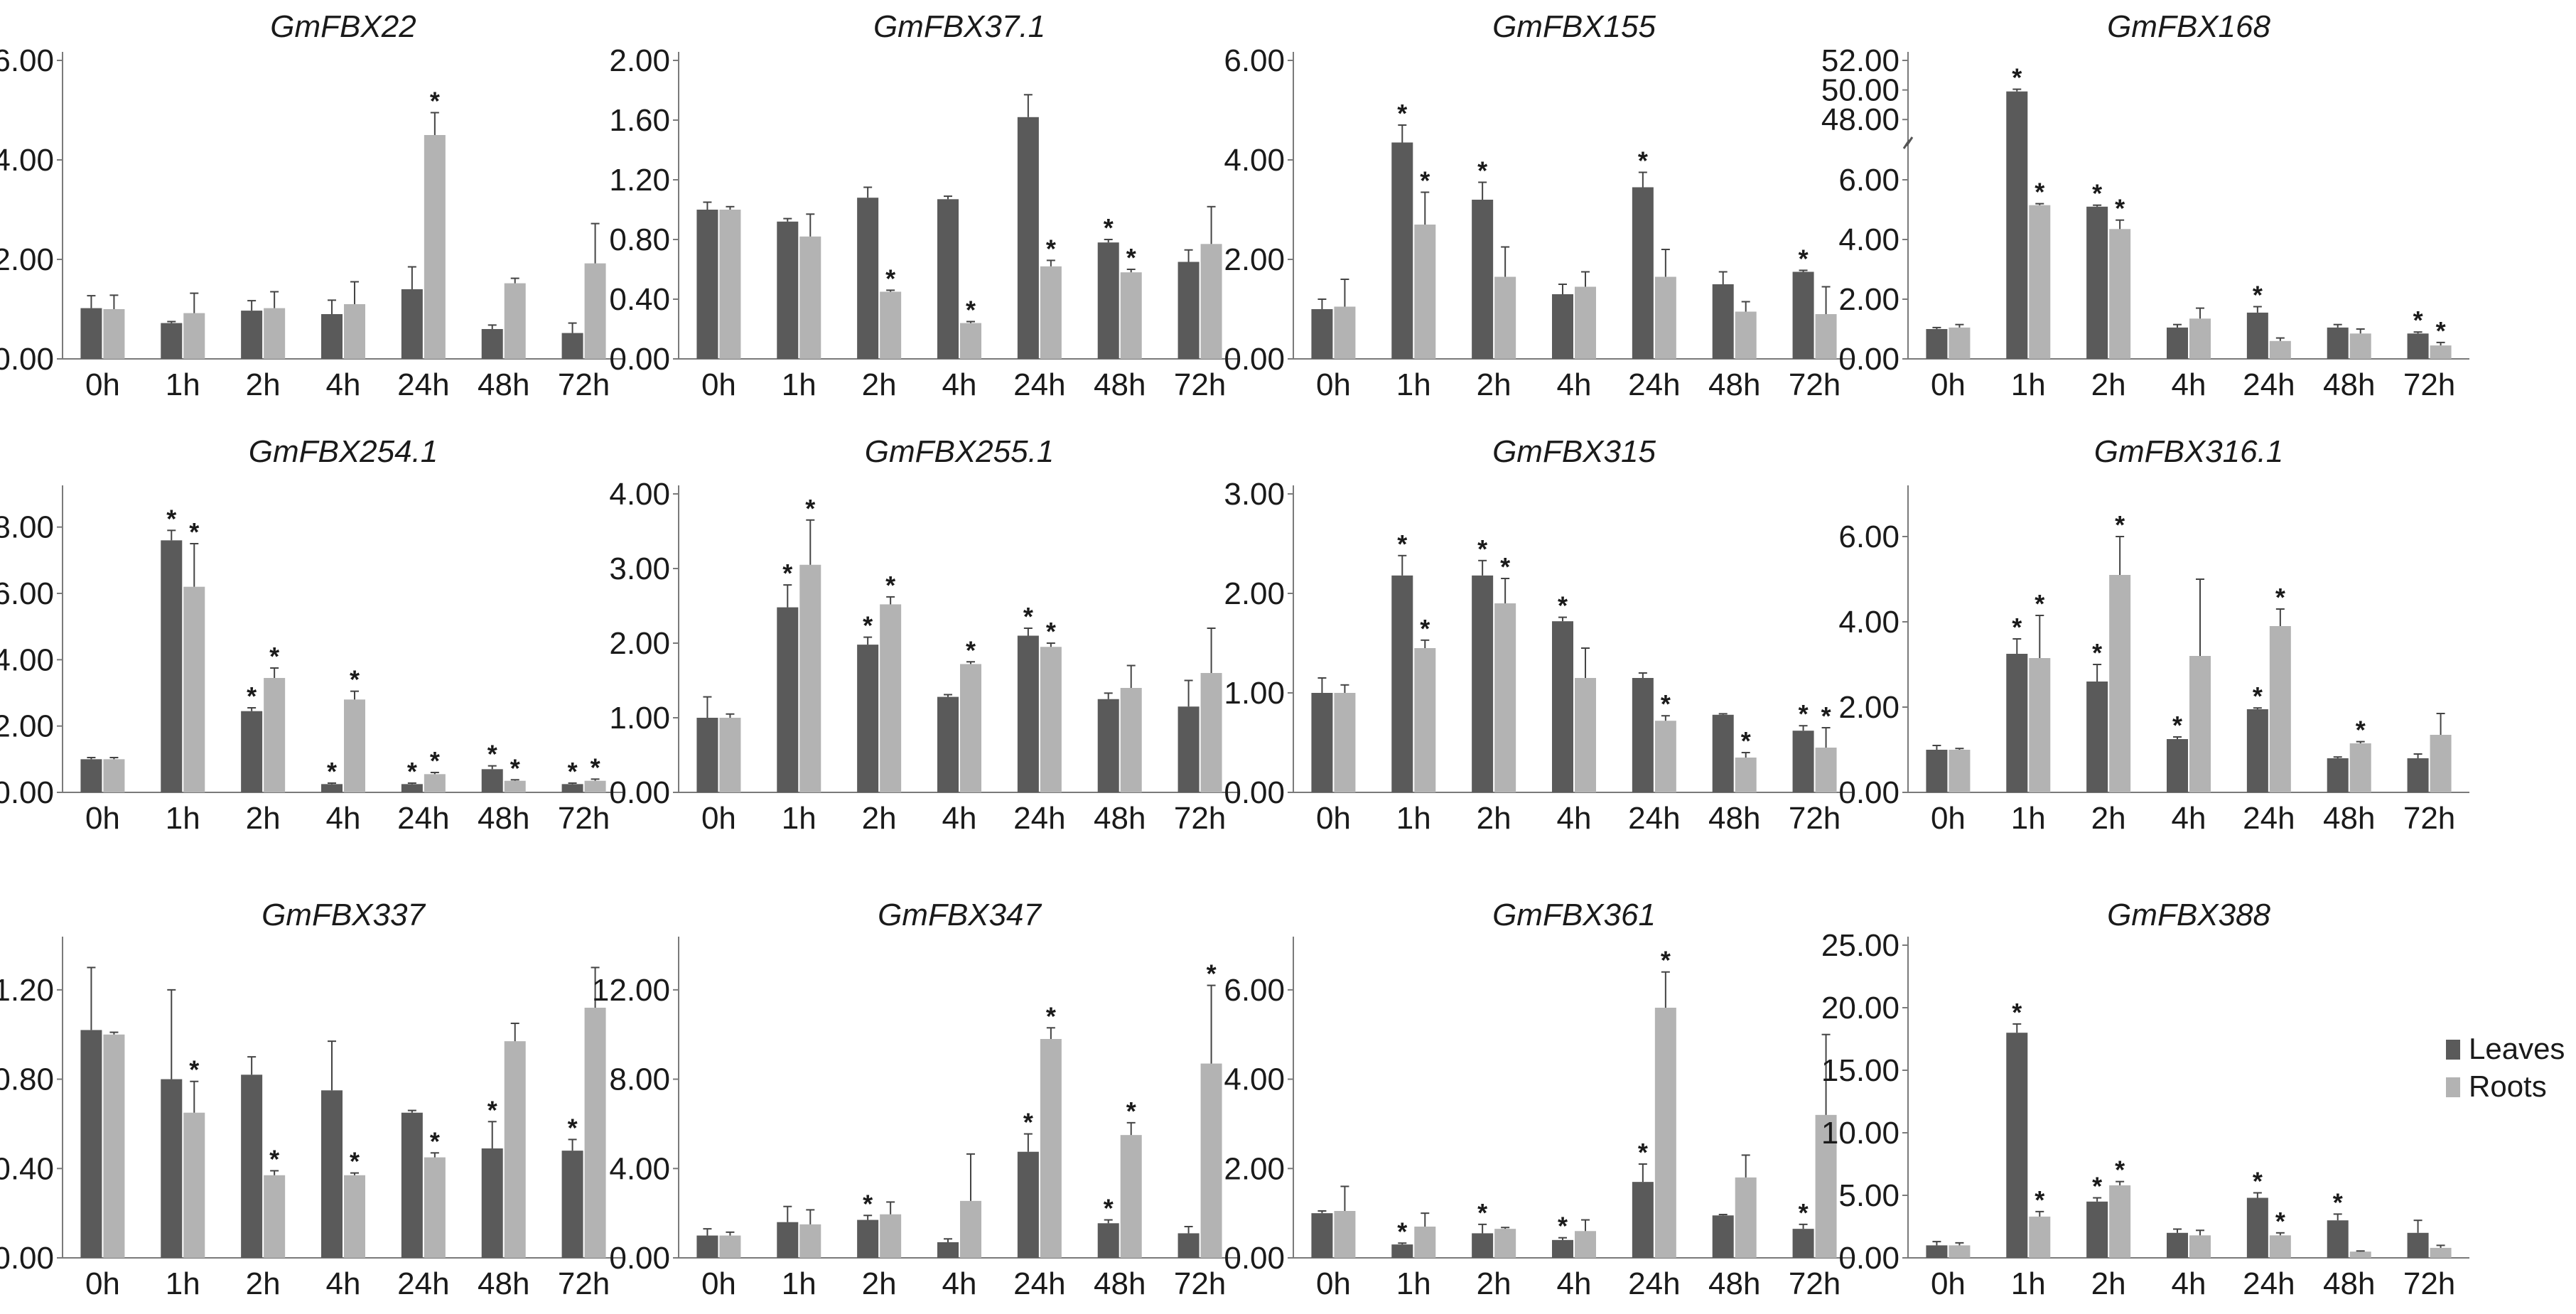 The width and height of the screenshot is (2576, 1314). Describe the element at coordinates (1908, 142) in the screenshot. I see `axis-break-mark` at that location.